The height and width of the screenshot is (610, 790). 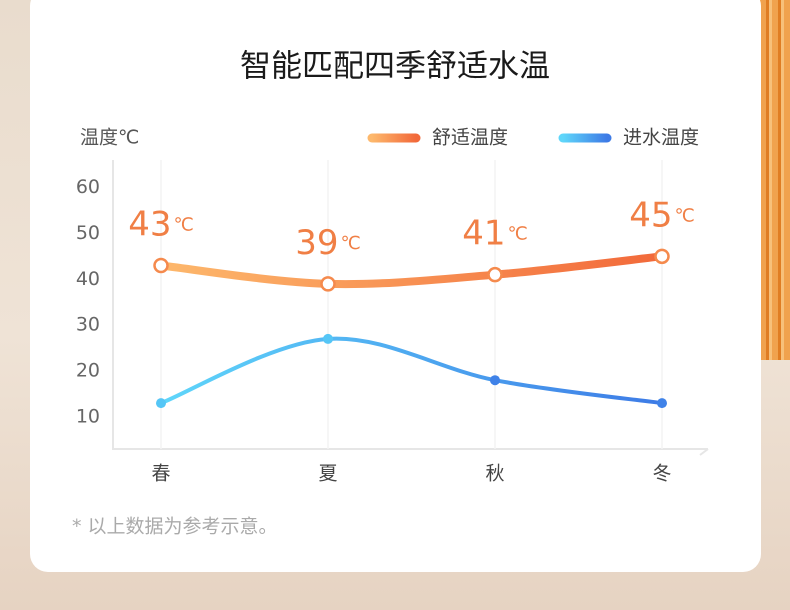 What do you see at coordinates (650, 215) in the screenshot?
I see `value-number: 45` at bounding box center [650, 215].